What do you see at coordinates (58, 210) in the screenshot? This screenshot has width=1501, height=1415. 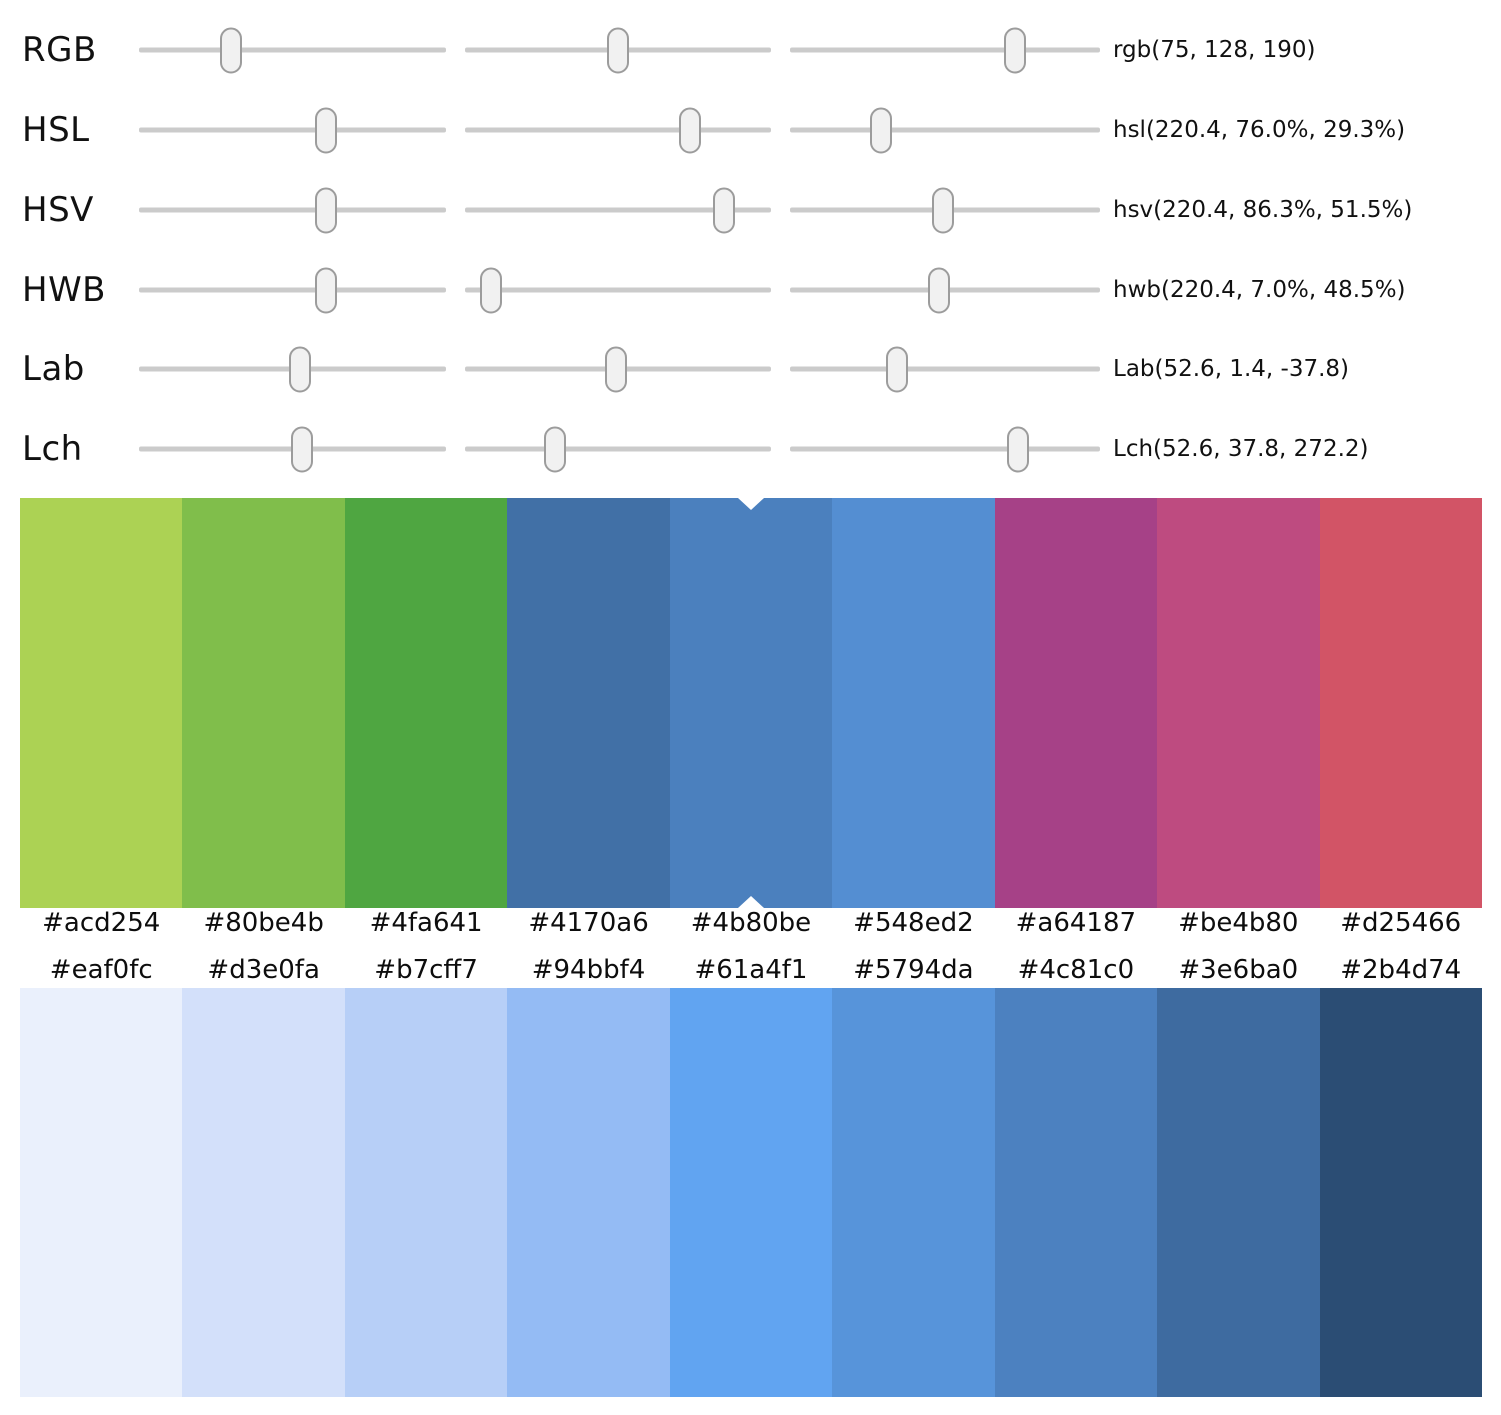 I see `color-model-label-hsv: HSV` at bounding box center [58, 210].